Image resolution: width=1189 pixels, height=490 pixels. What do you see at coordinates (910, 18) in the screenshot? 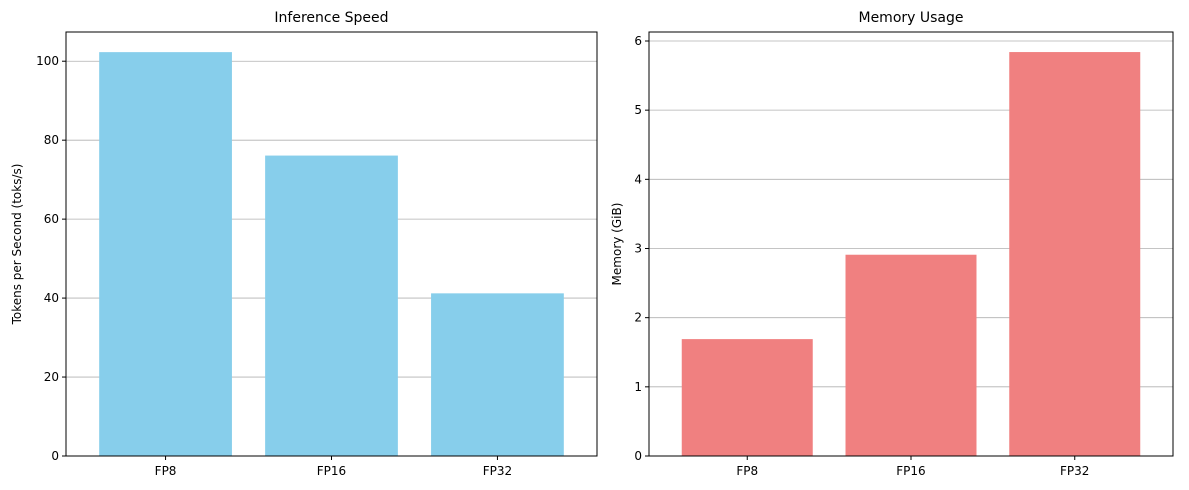
I see `chart-title: Memory Usage` at bounding box center [910, 18].